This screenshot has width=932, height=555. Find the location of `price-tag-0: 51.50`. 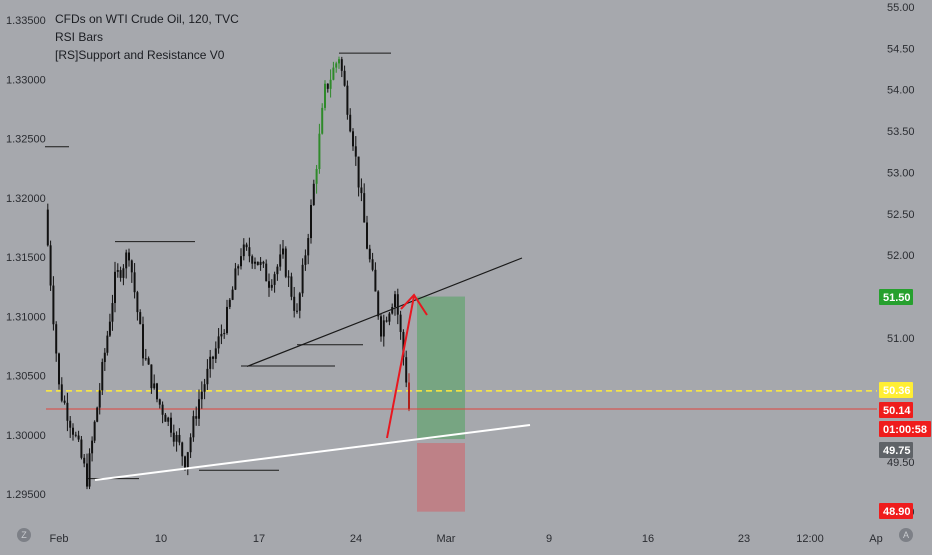

price-tag-0: 51.50 is located at coordinates (897, 298).